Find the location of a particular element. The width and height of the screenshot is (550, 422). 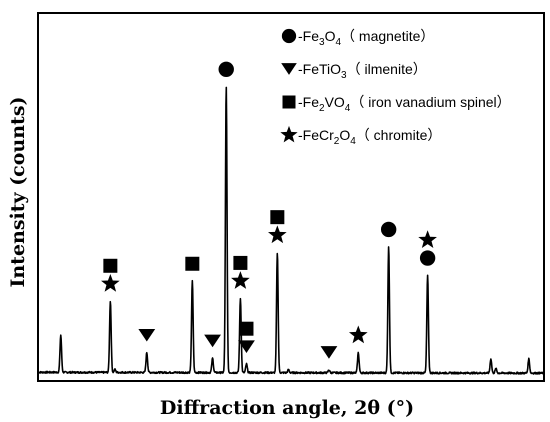

legend-entry: -FeCr2O4（ chromite） is located at coordinates (369, 137).